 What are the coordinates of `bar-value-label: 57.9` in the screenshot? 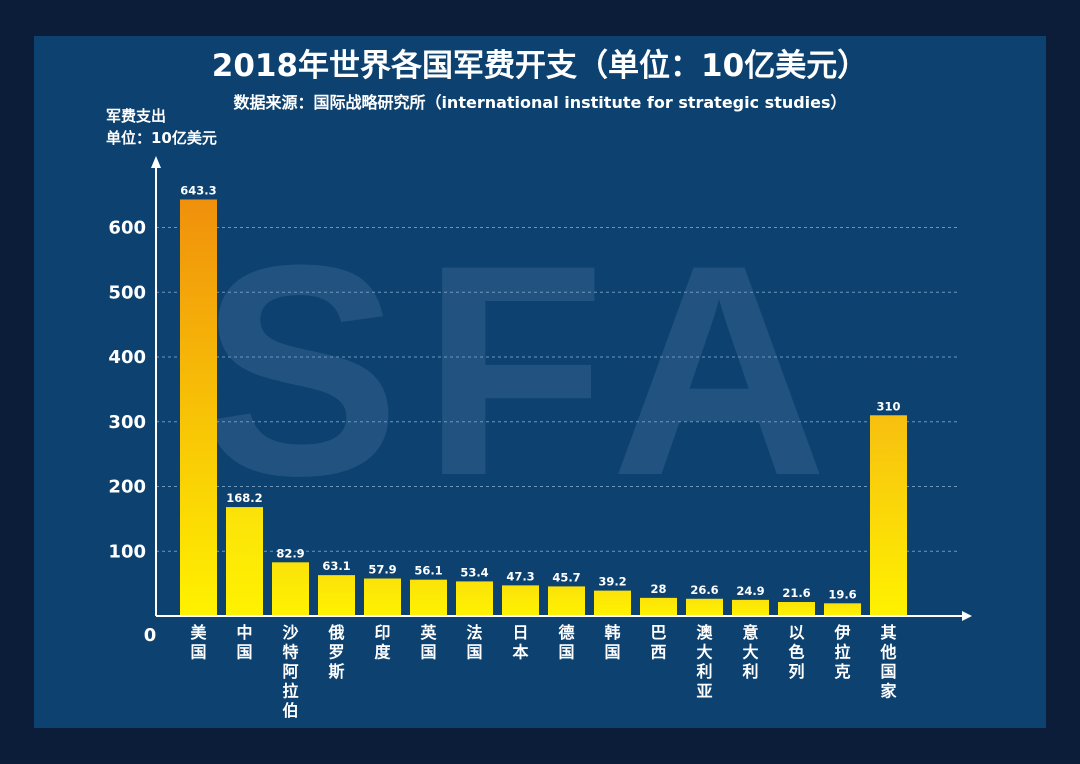 It's located at (382, 570).